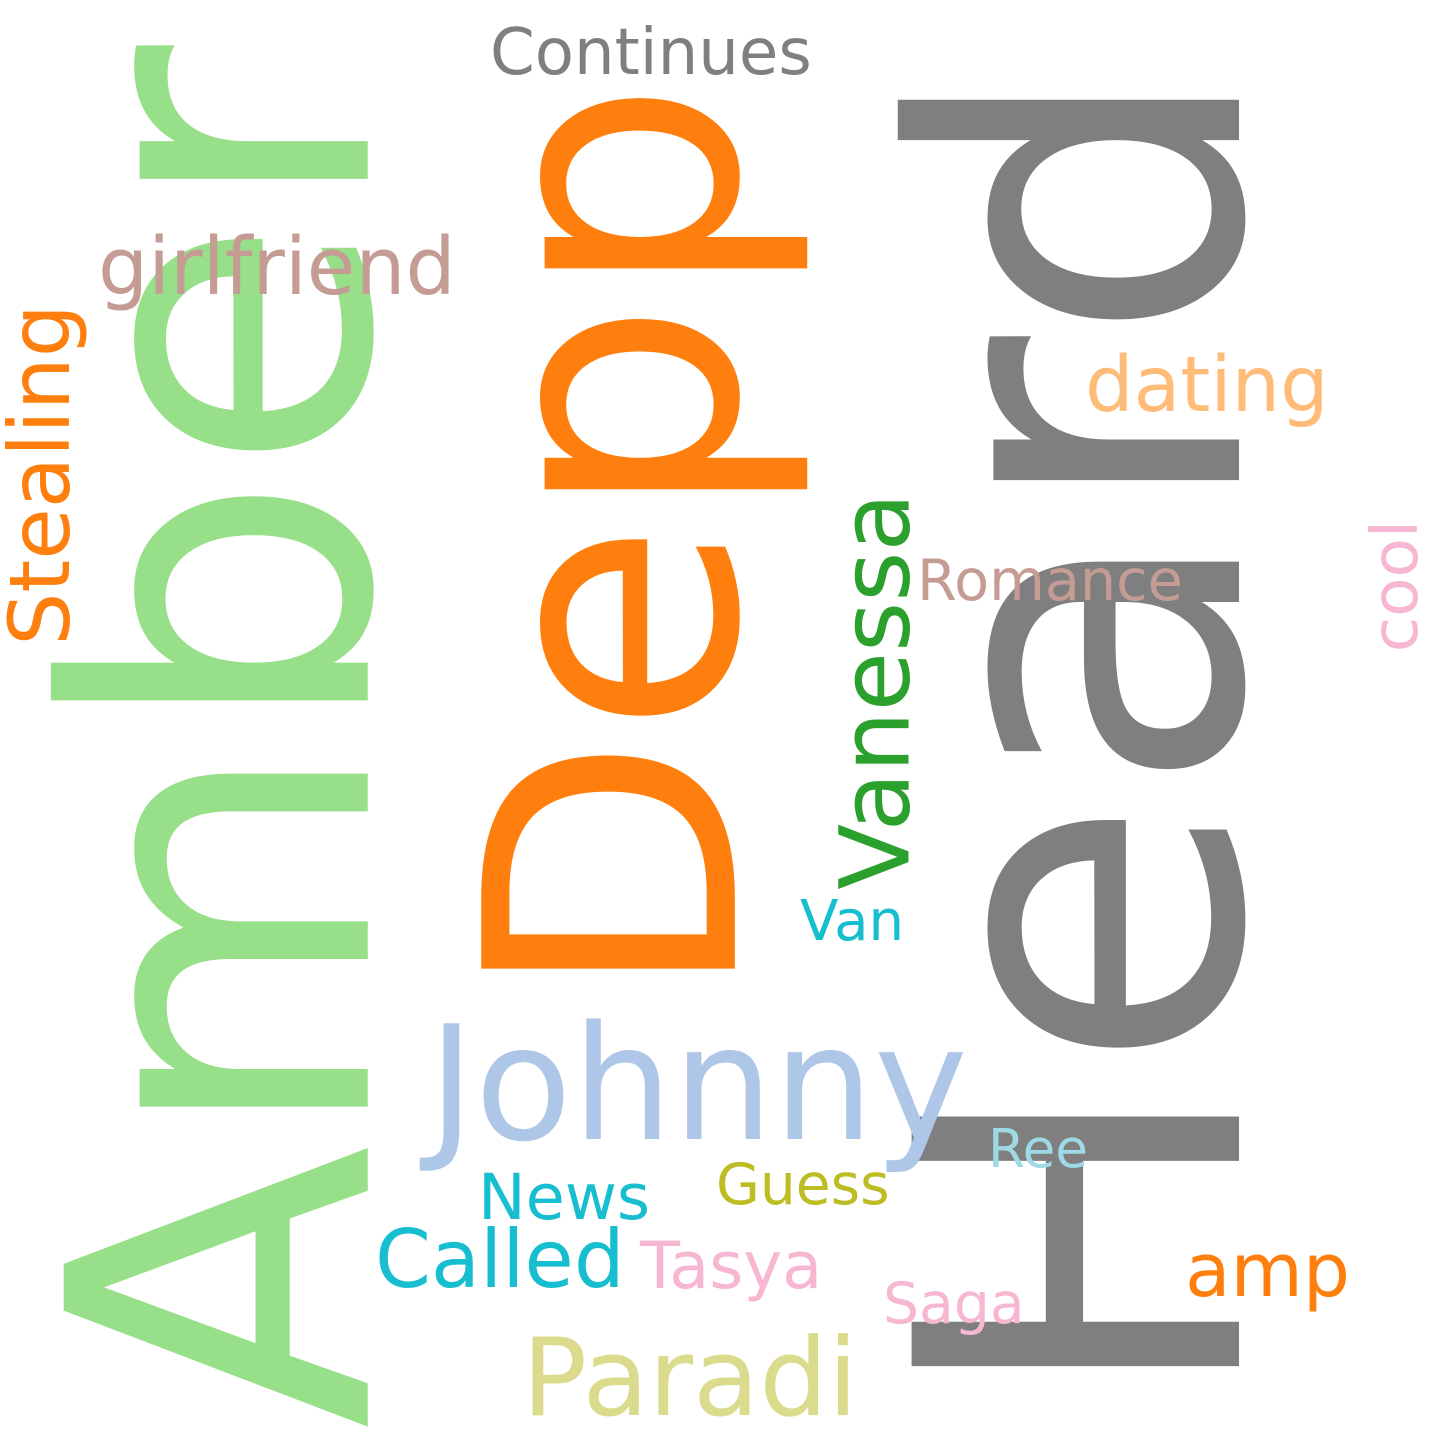  I want to click on word-dating: dating, so click(1207, 385).